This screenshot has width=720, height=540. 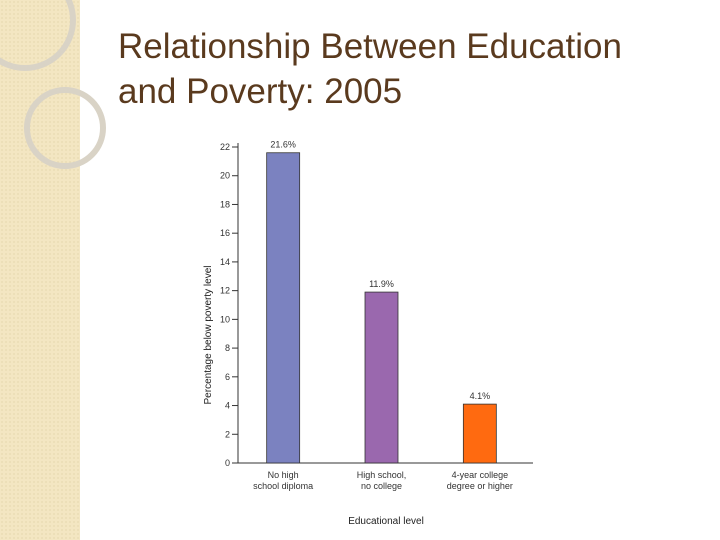 What do you see at coordinates (225, 291) in the screenshot?
I see `y-tick-label: 12` at bounding box center [225, 291].